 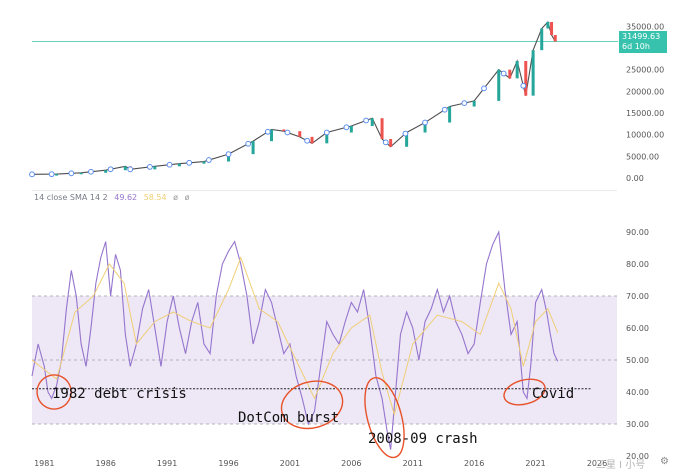 What do you see at coordinates (324, 190) in the screenshot?
I see `pane-separator` at bounding box center [324, 190].